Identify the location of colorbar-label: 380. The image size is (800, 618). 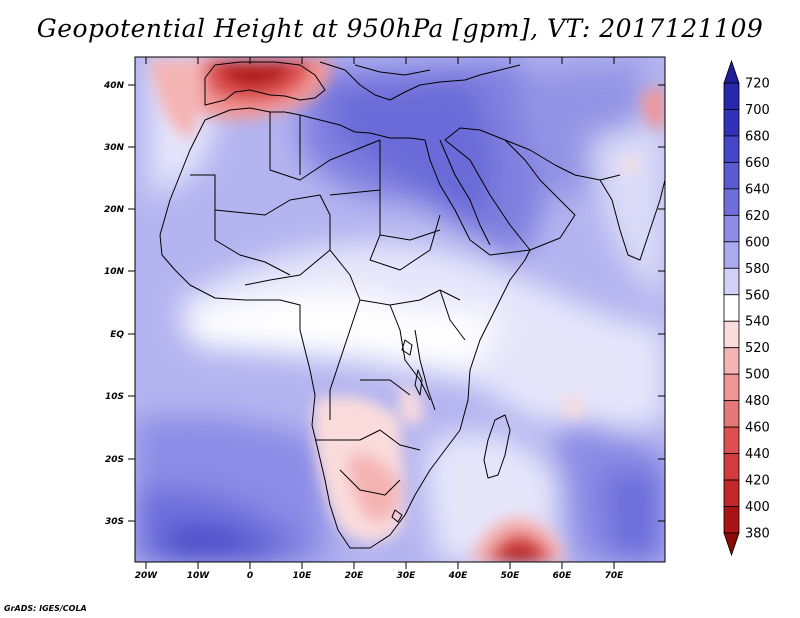
(757, 534).